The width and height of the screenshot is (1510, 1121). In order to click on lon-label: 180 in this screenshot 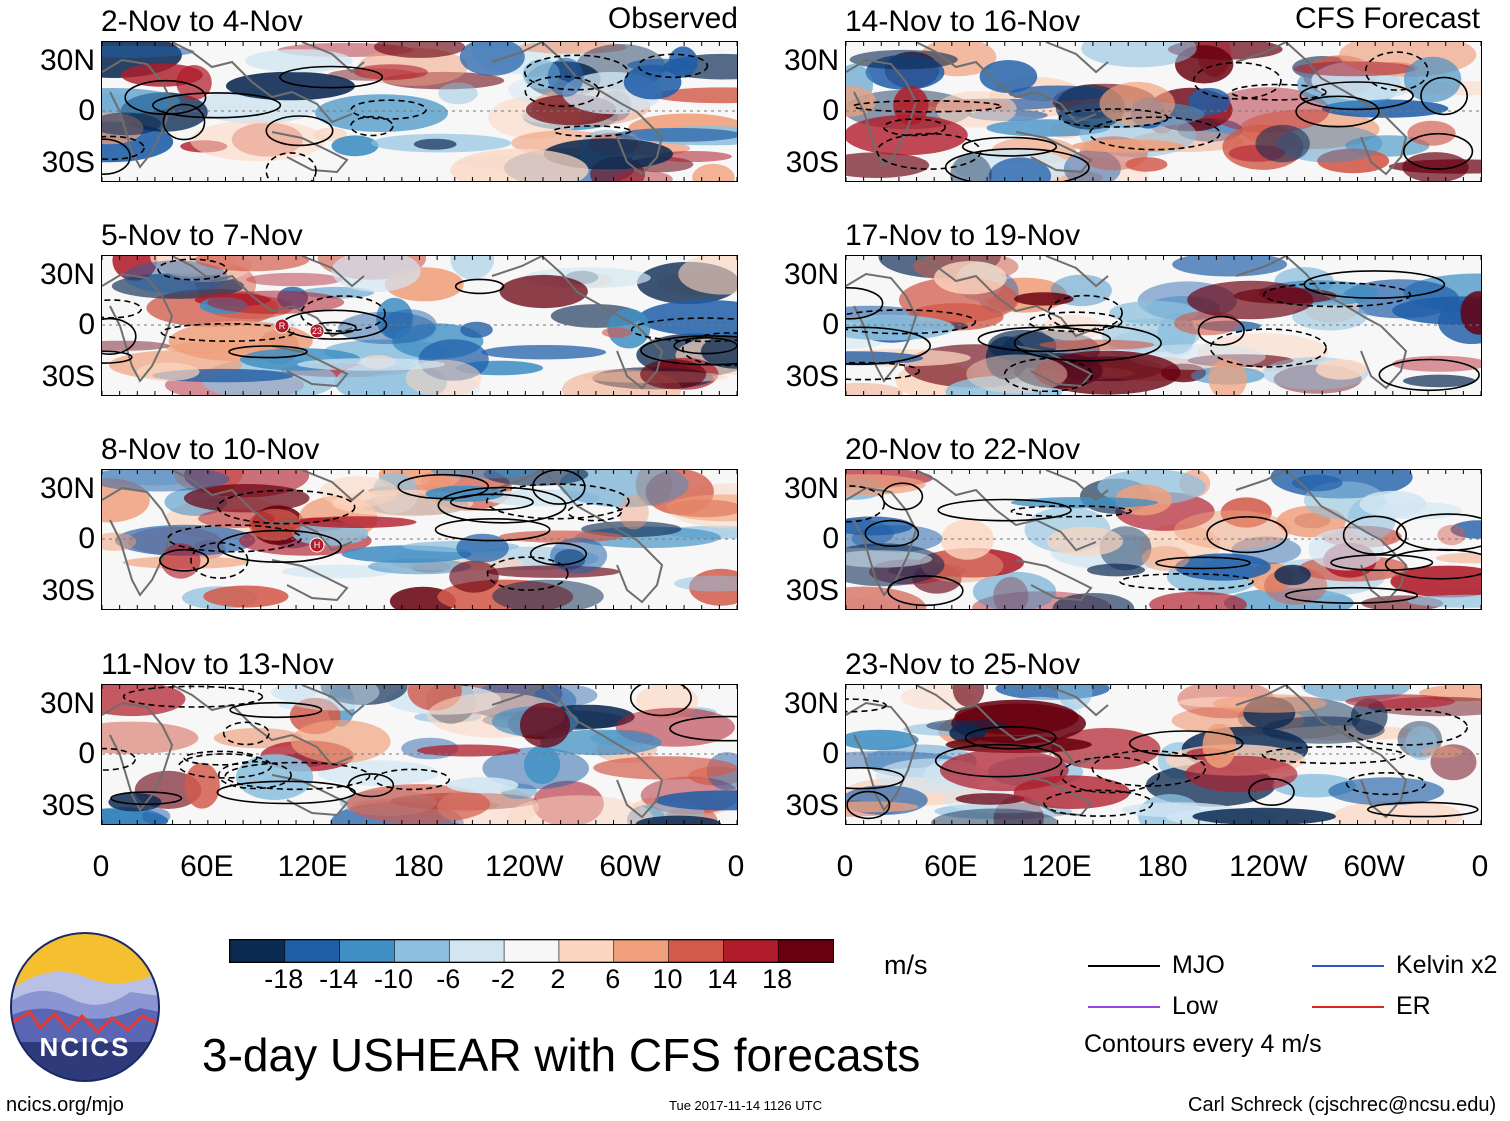, I will do `click(1162, 866)`.